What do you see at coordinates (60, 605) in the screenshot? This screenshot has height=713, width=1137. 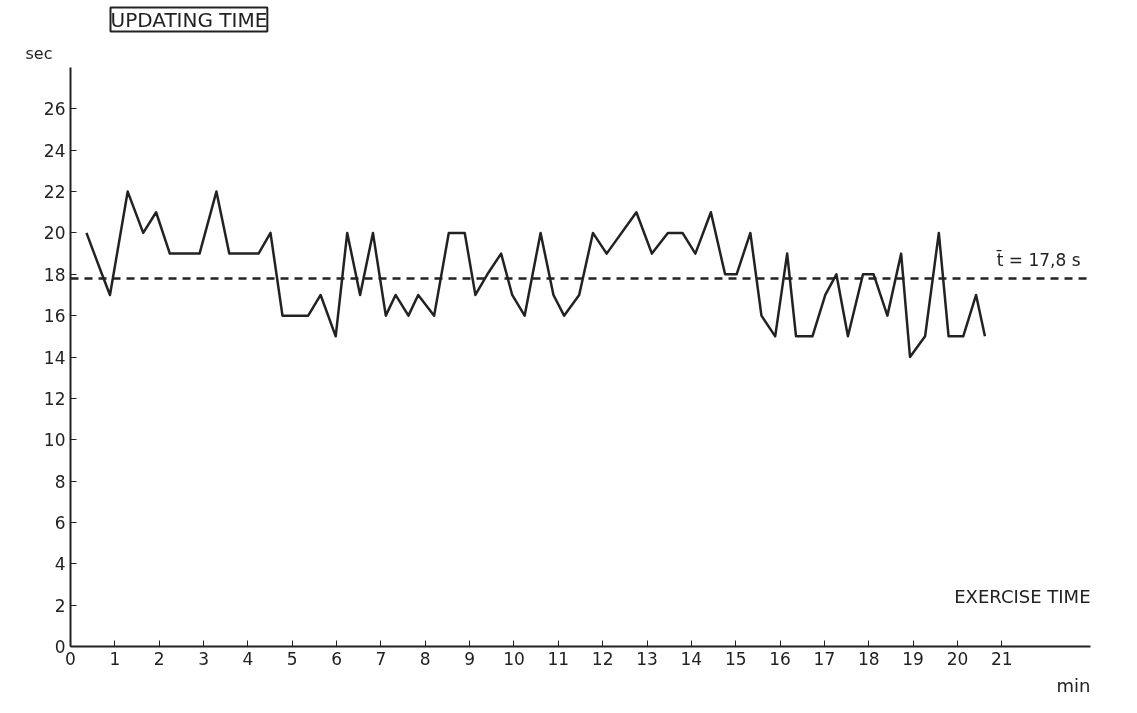 I see `y-tick-label: 2` at bounding box center [60, 605].